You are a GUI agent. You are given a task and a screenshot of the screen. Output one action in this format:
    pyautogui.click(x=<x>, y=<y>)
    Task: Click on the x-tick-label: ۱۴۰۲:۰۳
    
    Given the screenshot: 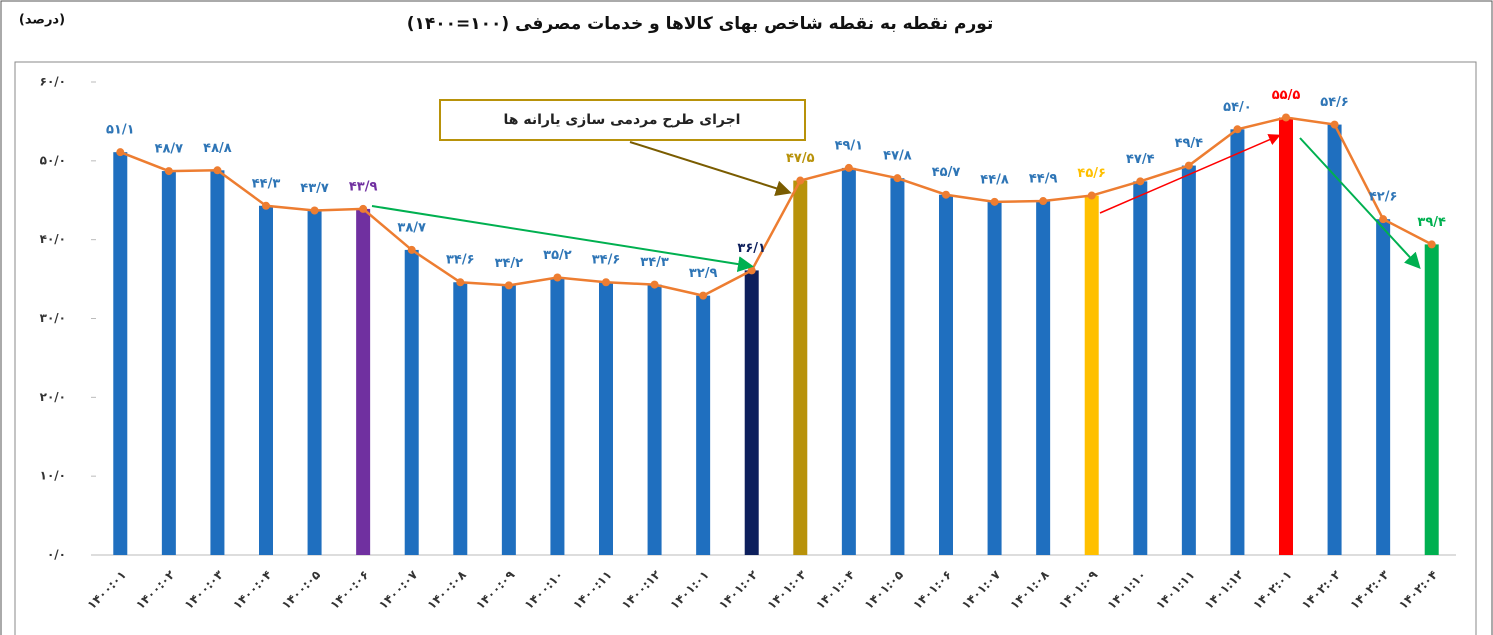 What is the action you would take?
    pyautogui.click(x=1369, y=589)
    